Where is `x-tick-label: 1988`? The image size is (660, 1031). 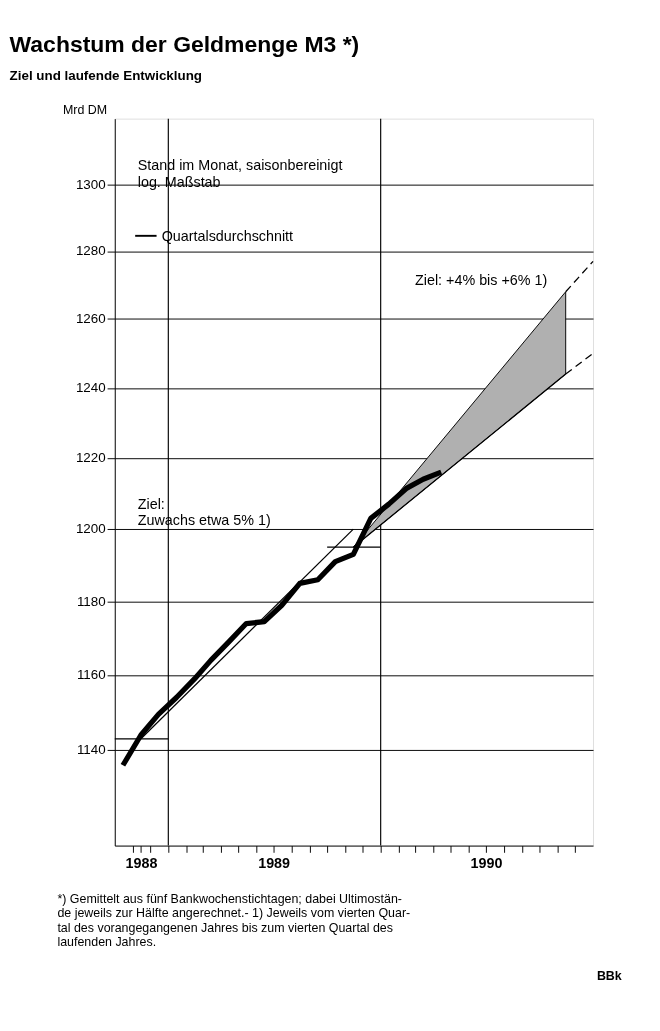
x-tick-label: 1988 is located at coordinates (141, 863).